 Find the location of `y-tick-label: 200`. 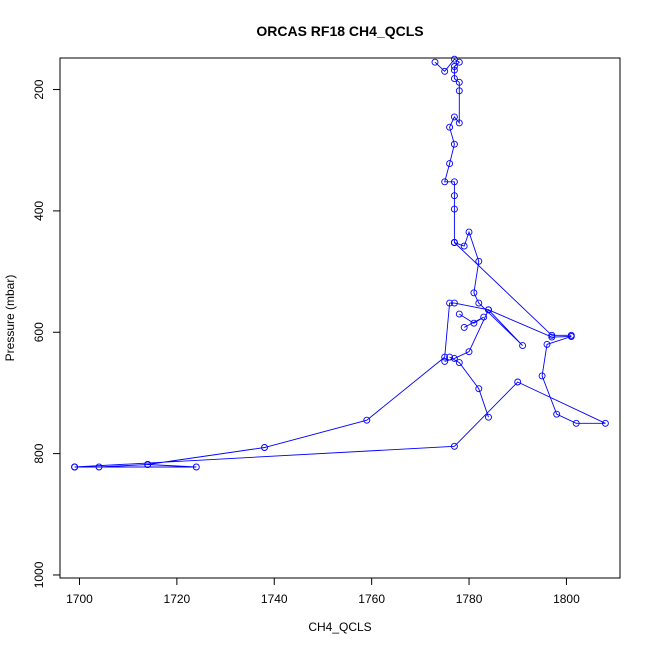

y-tick-label: 200 is located at coordinates (39, 89).